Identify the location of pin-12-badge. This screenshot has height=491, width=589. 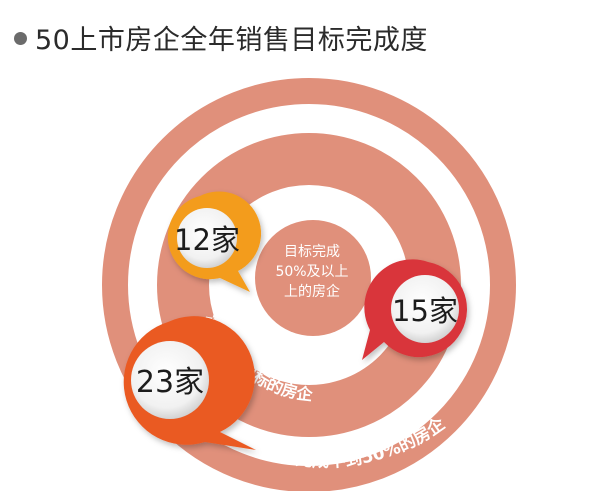
(207, 238).